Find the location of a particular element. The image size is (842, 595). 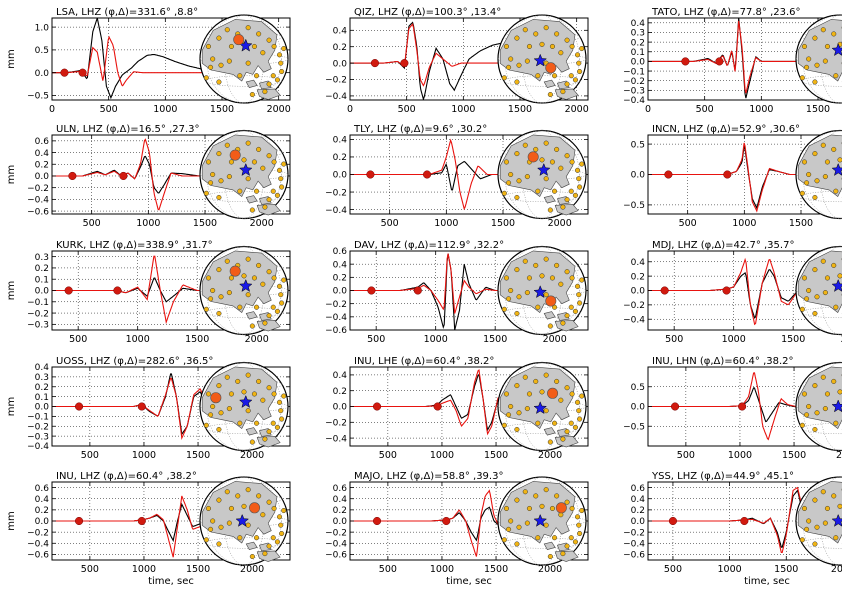

ytick-label-12-3: 0.0 is located at coordinates (42, 522).